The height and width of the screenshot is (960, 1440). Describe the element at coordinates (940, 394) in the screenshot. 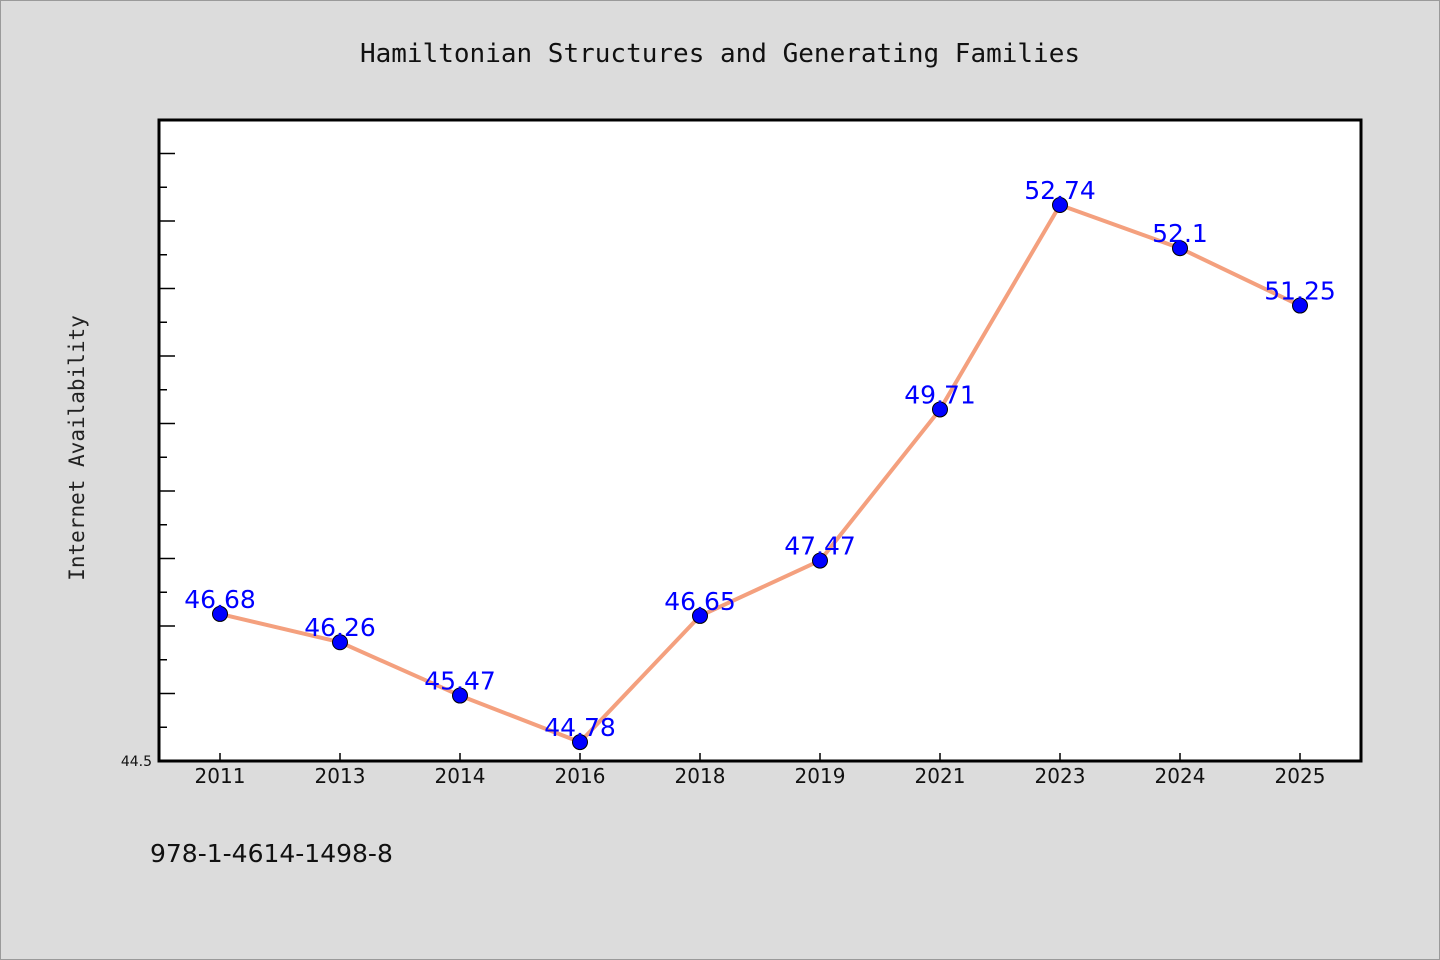

I see `data-label-2021: 49.71` at that location.